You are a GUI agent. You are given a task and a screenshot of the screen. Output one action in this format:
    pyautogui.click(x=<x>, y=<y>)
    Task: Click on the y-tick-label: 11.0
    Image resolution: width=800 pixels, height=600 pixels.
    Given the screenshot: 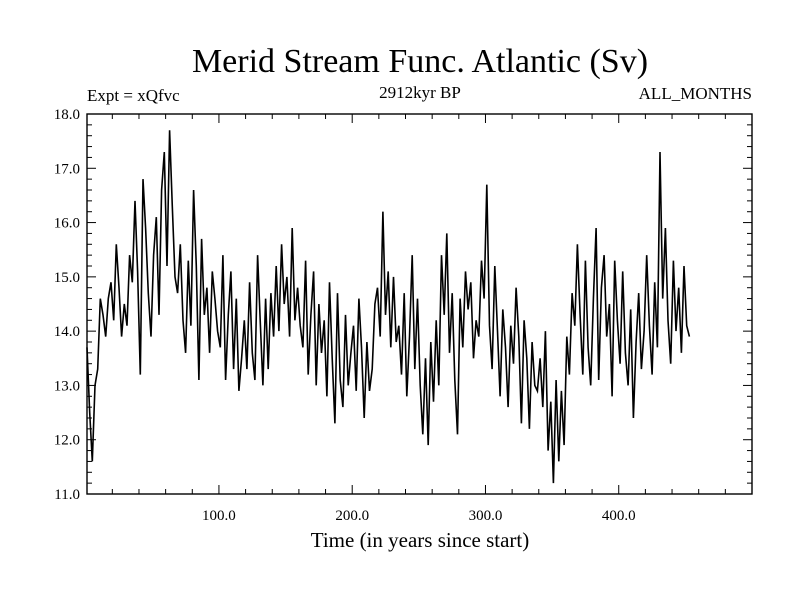 What is the action you would take?
    pyautogui.click(x=67, y=495)
    